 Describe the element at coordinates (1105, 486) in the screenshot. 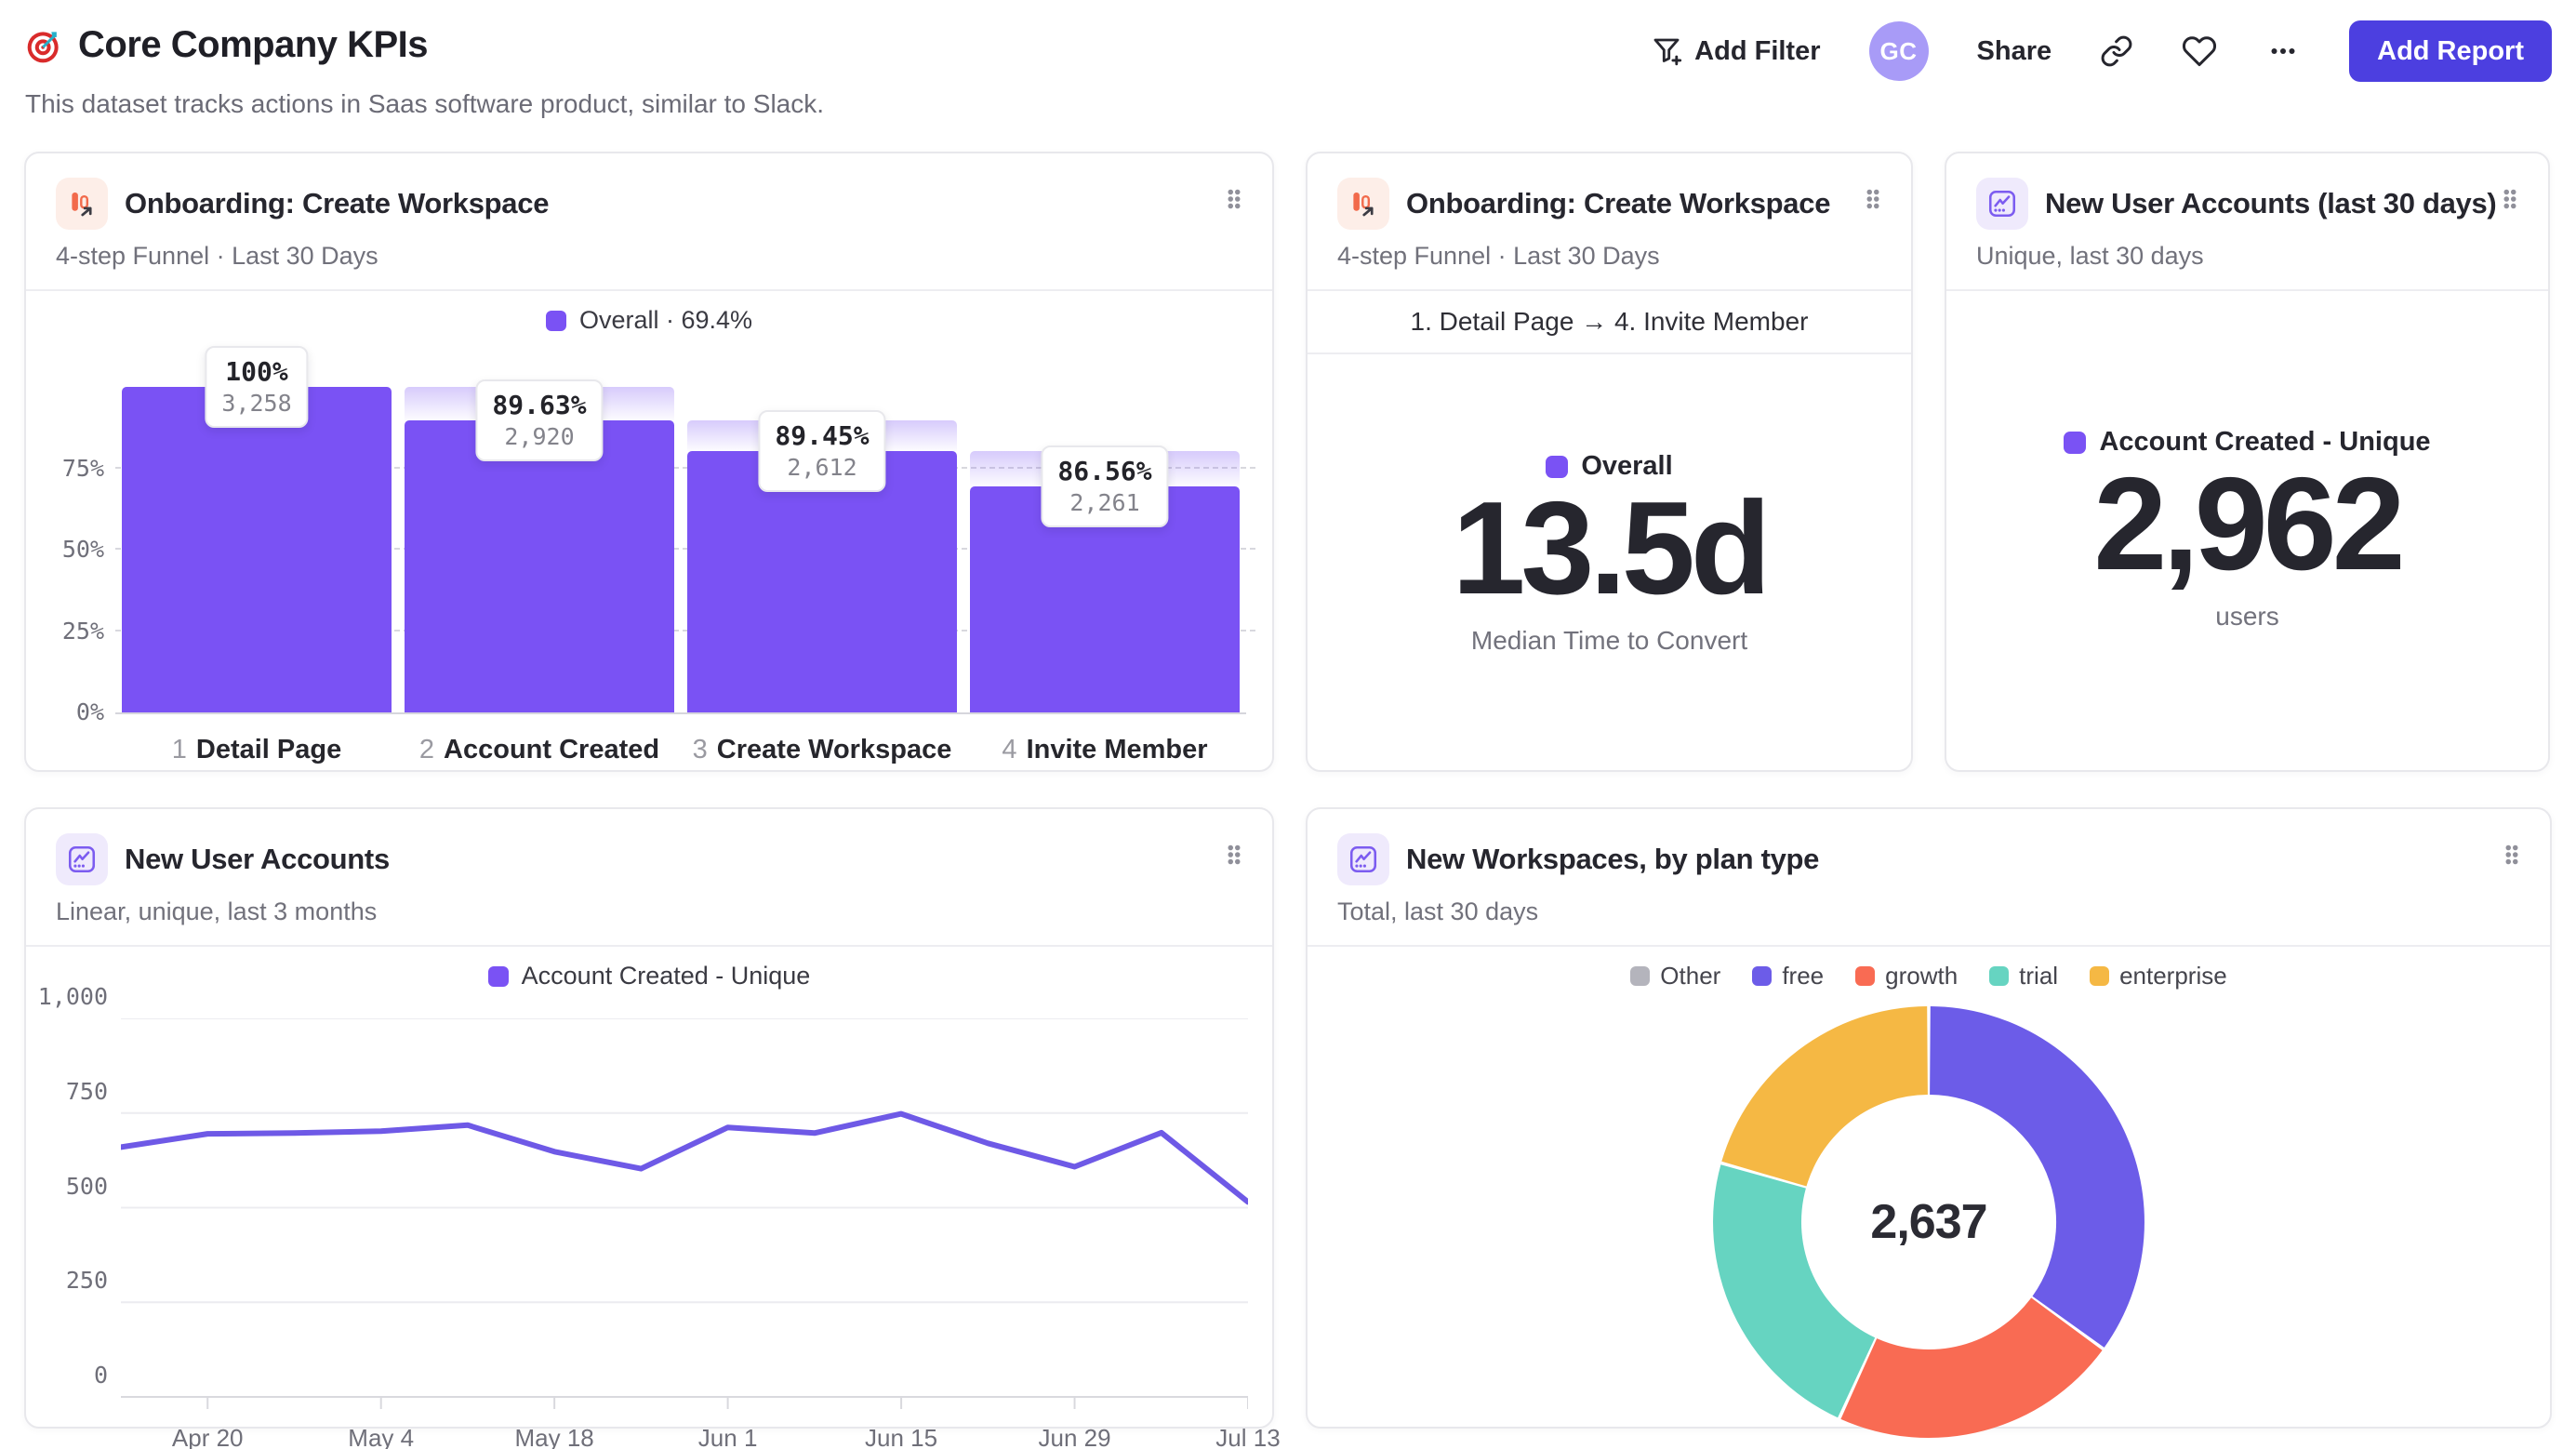

I see `funnel-bar-label: 86.56% 2,261` at that location.